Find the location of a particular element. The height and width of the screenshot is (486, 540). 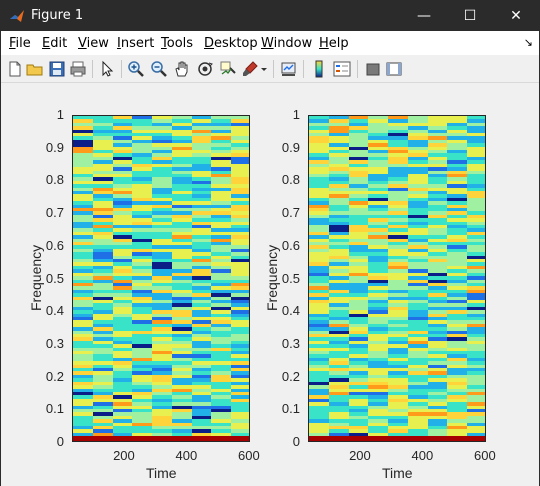

y-tick-label: 0 is located at coordinates (60, 441).